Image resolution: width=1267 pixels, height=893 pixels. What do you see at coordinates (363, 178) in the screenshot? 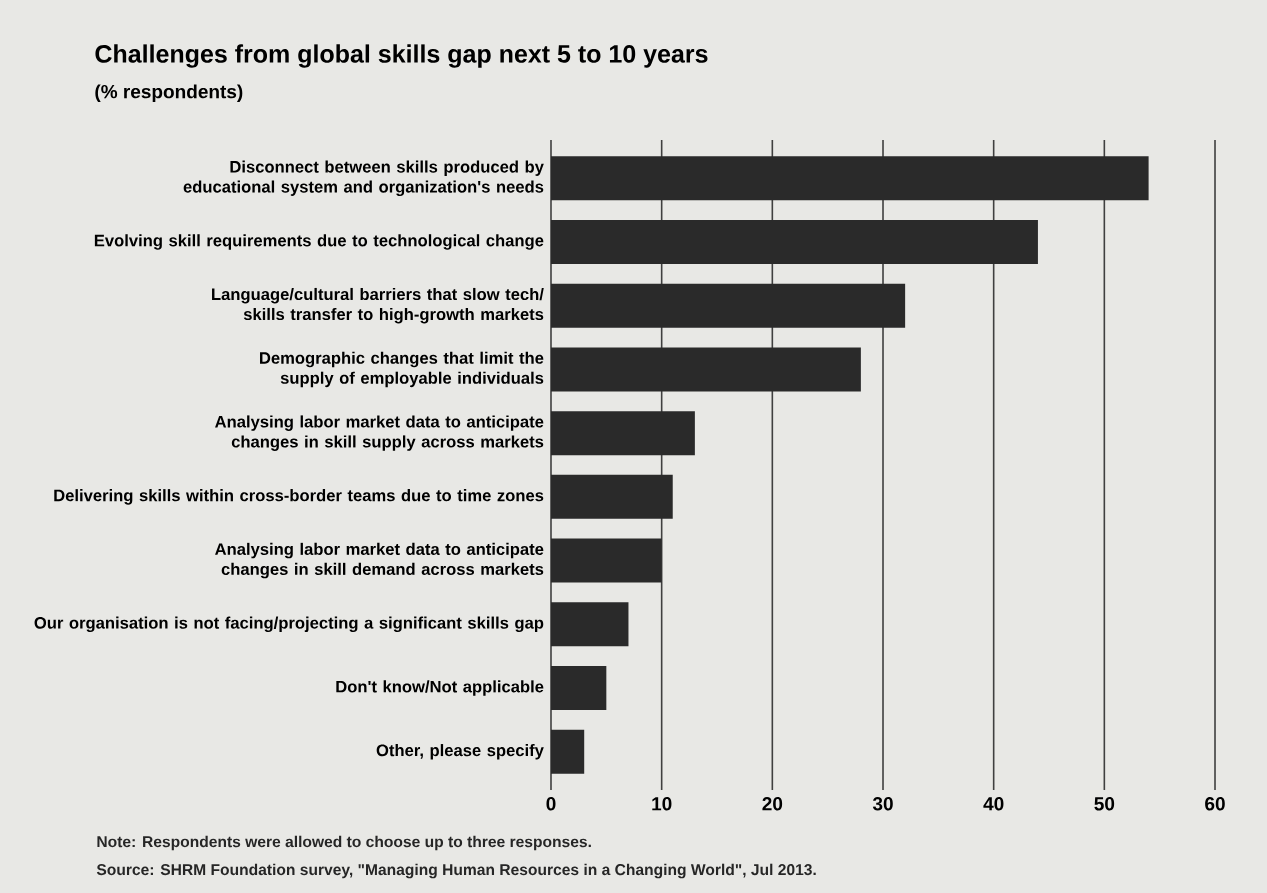
I see `y-tick-label: Disconnect between skills produced by educational system and organization's needs` at bounding box center [363, 178].